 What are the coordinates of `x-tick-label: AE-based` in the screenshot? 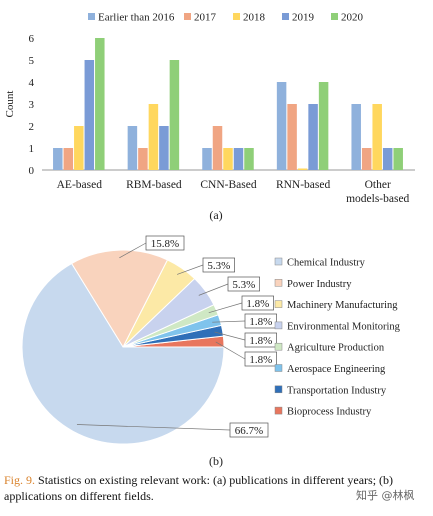 It's located at (80, 185).